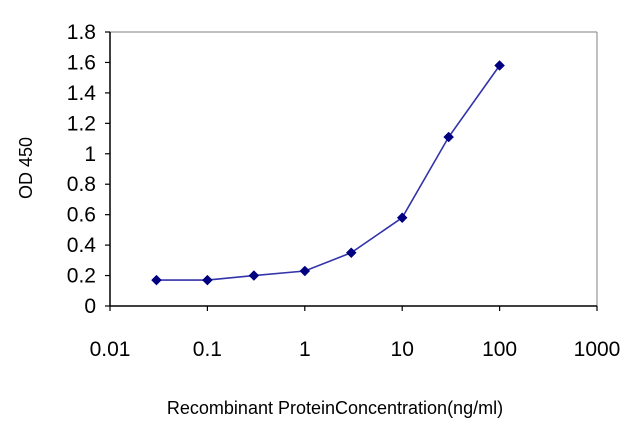 Image resolution: width=640 pixels, height=427 pixels. Describe the element at coordinates (355, 333) in the screenshot. I see `x-axis-ticks: 0.01 0.1 1 10 100 1000` at that location.